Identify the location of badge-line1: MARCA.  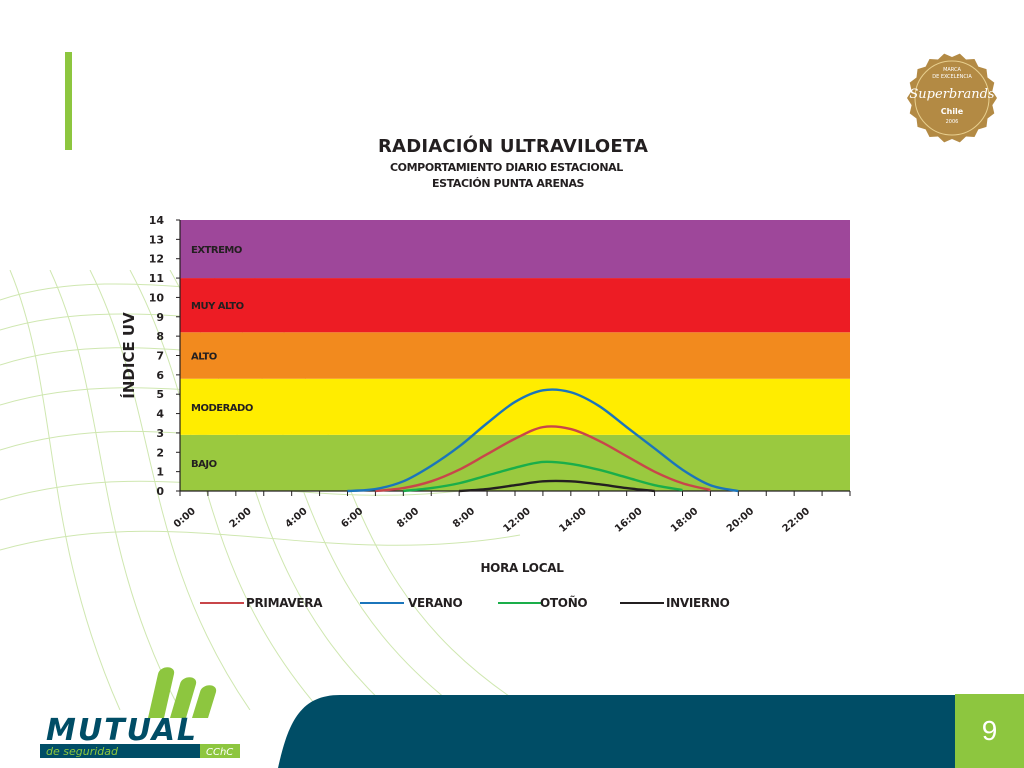
(952, 70).